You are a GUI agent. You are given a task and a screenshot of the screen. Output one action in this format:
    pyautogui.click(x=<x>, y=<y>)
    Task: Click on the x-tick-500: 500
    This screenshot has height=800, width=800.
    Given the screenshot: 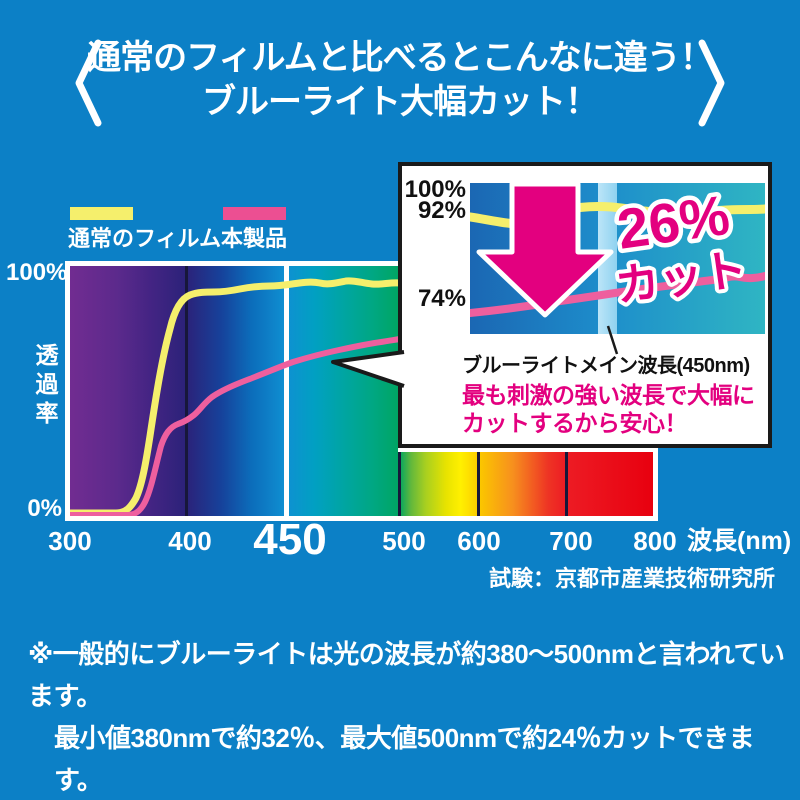 What is the action you would take?
    pyautogui.click(x=404, y=541)
    